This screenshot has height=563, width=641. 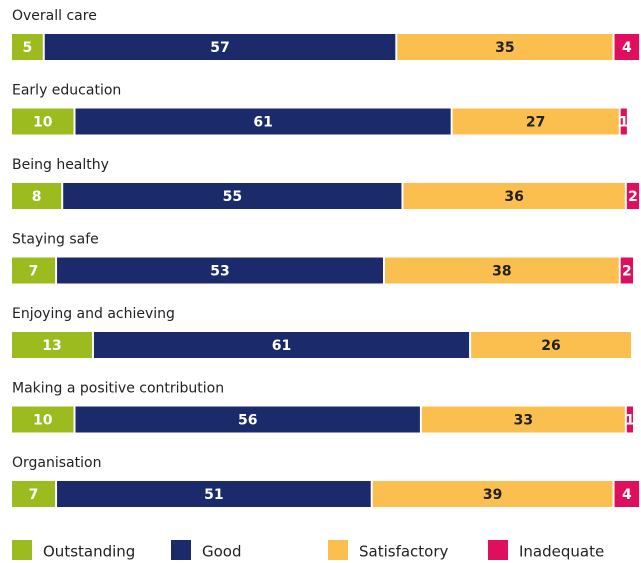 I want to click on value-label: 27, so click(x=535, y=123).